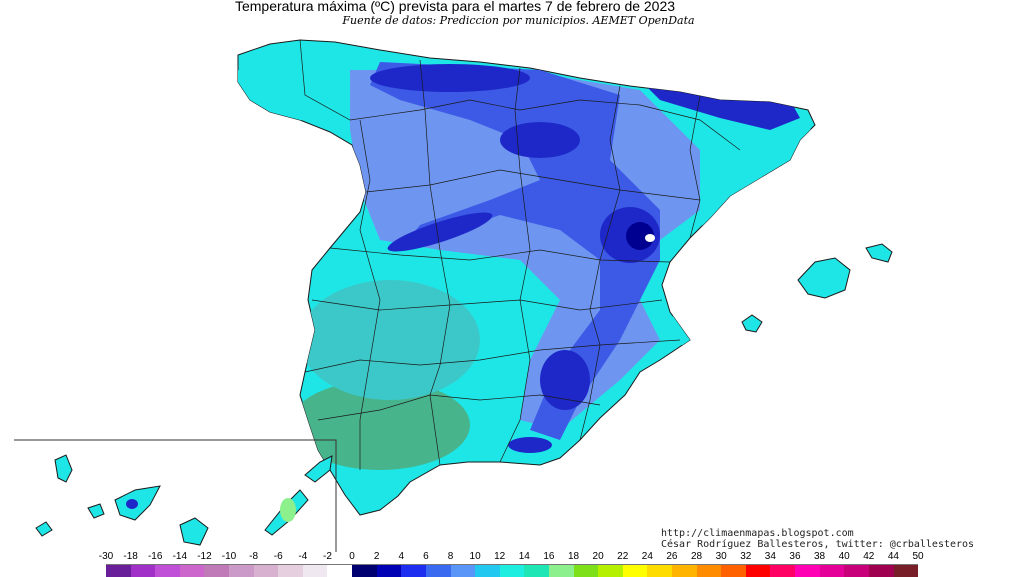 Image resolution: width=1024 pixels, height=577 pixels. Describe the element at coordinates (598, 556) in the screenshot. I see `legend-tick: 20` at that location.